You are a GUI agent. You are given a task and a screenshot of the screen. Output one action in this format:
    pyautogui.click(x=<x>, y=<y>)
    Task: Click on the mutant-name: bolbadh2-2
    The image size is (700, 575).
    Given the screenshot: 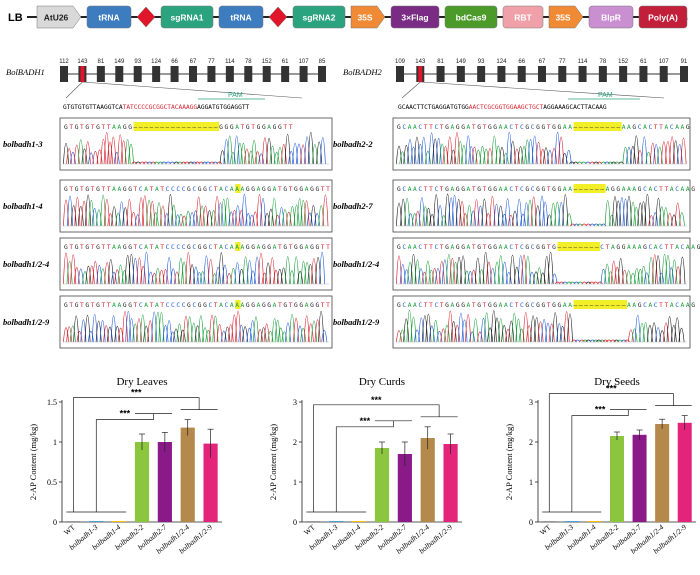 What is the action you would take?
    pyautogui.click(x=353, y=144)
    